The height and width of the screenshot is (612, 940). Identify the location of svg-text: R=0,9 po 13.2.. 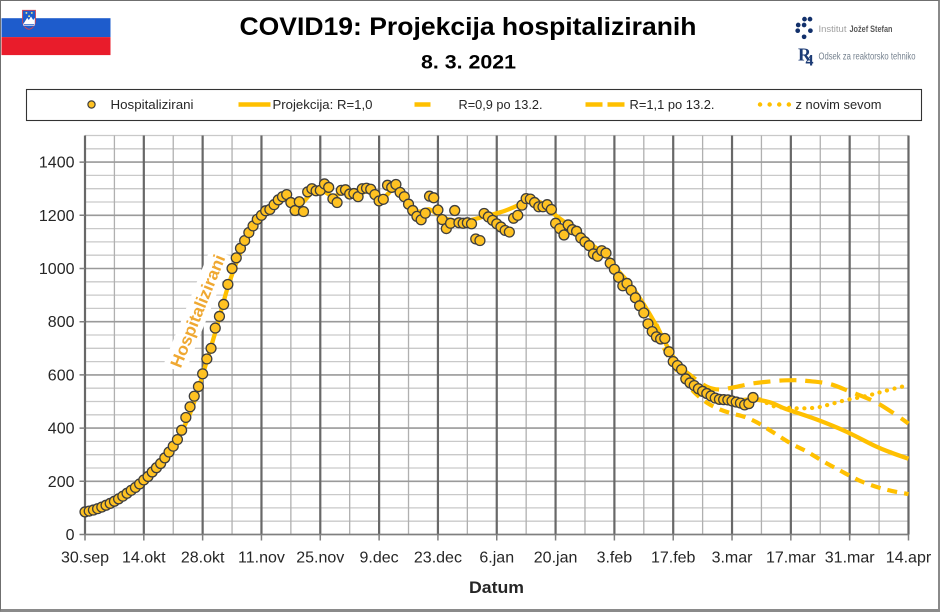
(501, 104).